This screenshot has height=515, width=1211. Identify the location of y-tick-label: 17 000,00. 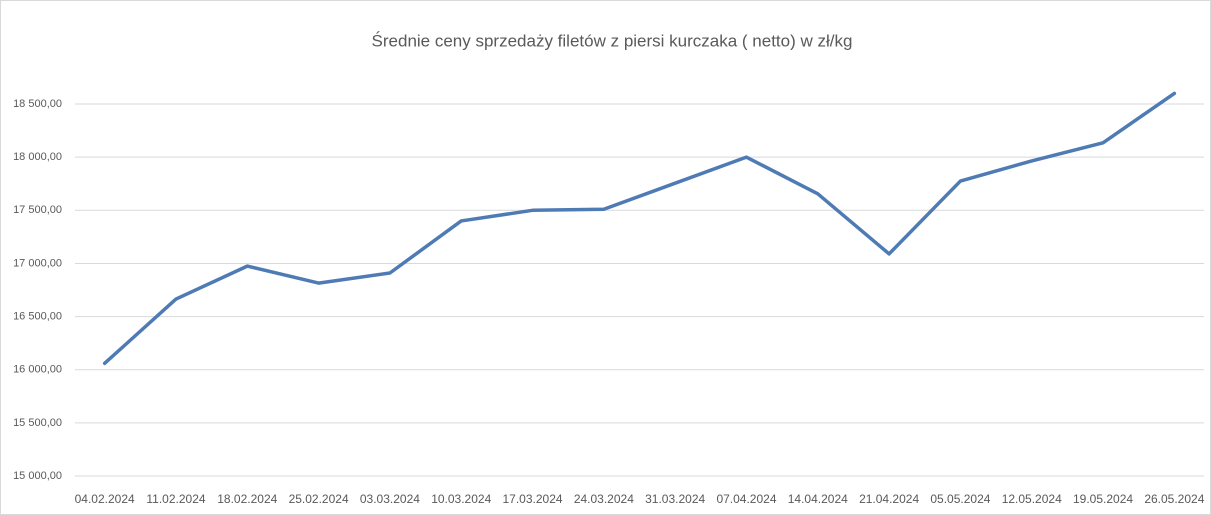
(37, 263).